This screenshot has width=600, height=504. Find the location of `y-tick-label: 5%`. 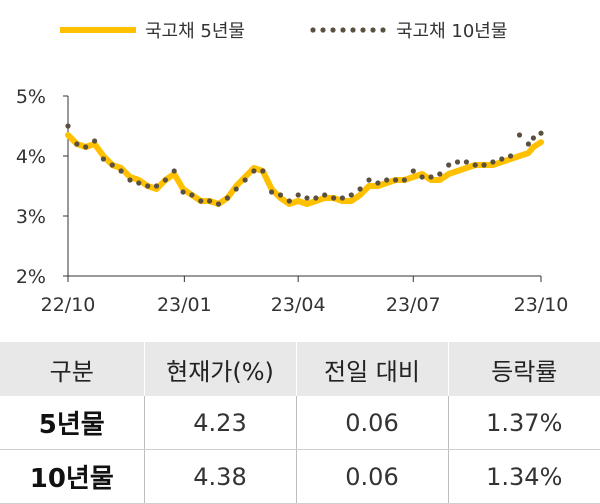

y-tick-label: 5% is located at coordinates (31, 97).